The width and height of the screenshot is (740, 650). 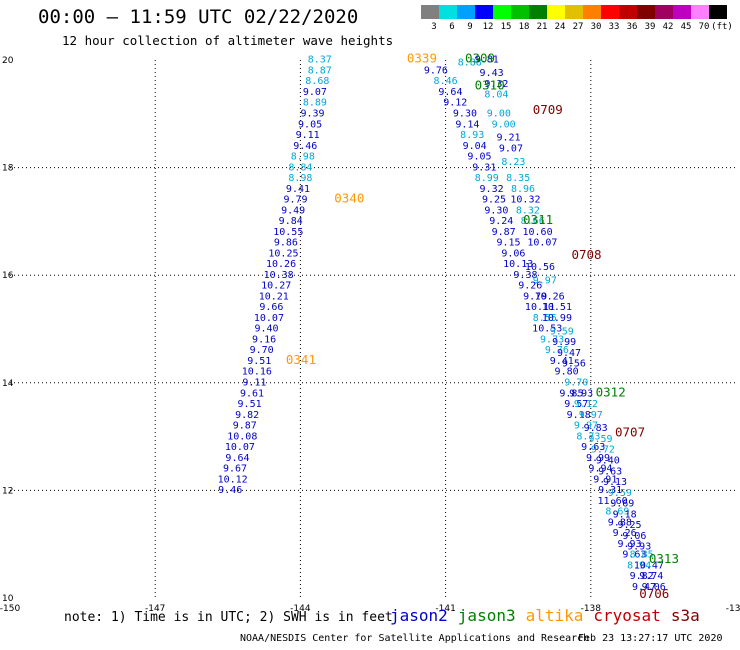 What do you see at coordinates (8, 384) in the screenshot?
I see `y-tick-label: 14` at bounding box center [8, 384].